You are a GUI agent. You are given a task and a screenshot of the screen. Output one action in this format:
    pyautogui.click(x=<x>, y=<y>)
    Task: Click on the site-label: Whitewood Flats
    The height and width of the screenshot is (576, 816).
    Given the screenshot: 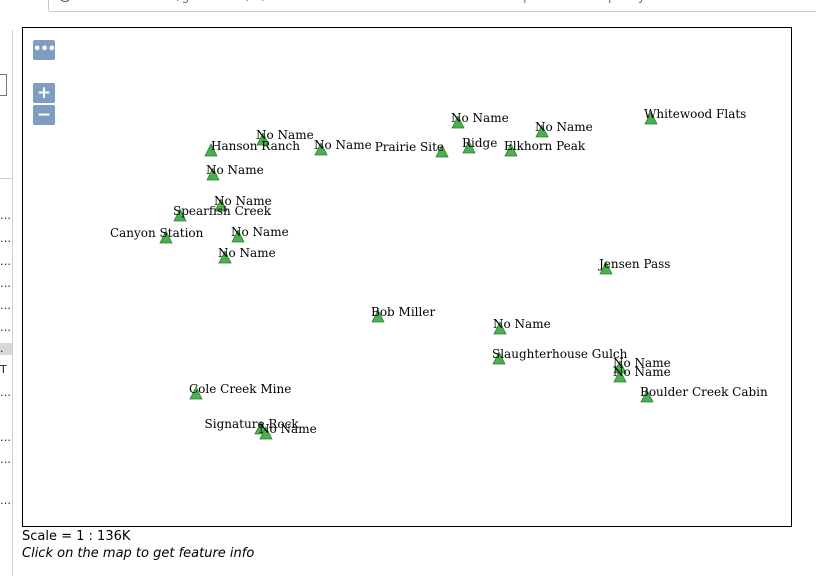 What is the action you would take?
    pyautogui.click(x=695, y=114)
    